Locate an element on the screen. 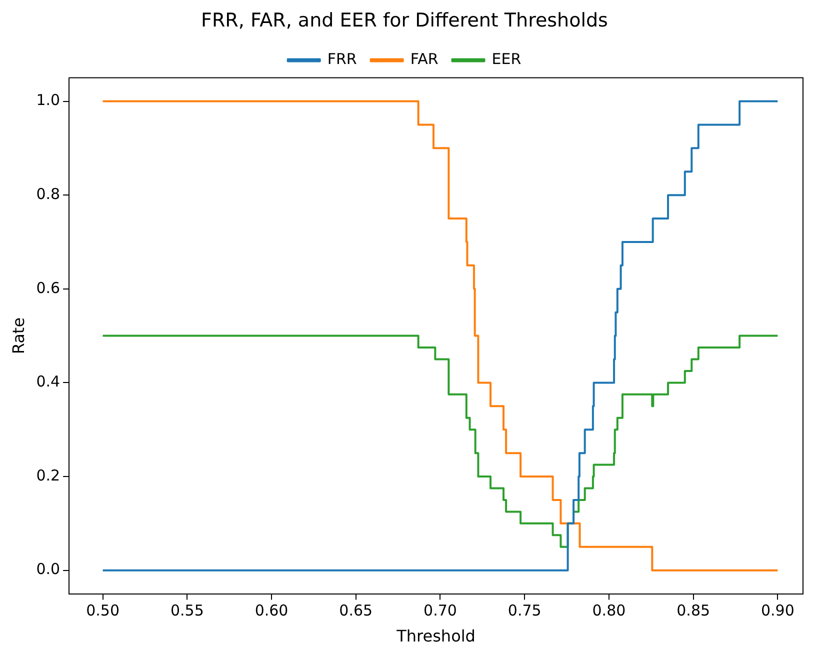 The image size is (815, 657). legend-label: FAR is located at coordinates (424, 59).